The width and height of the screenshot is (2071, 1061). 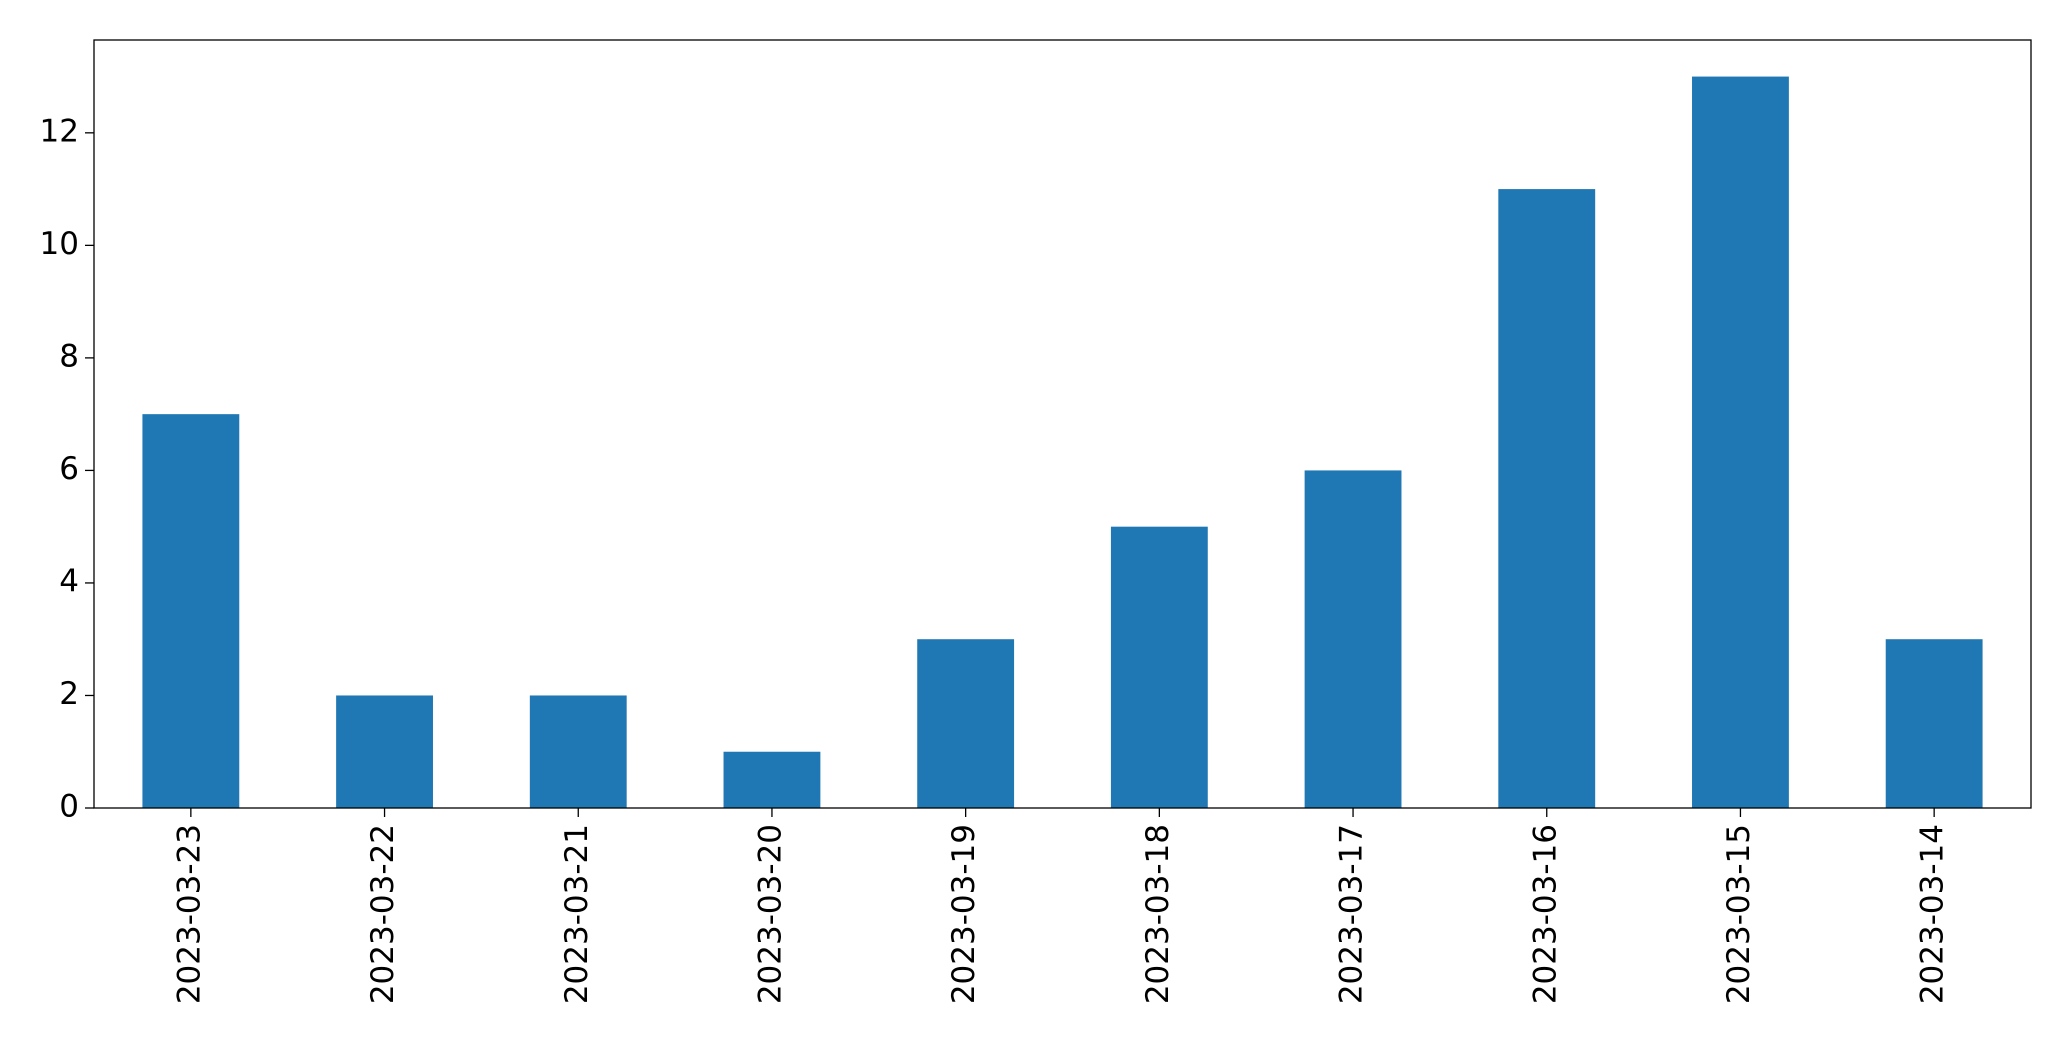 What do you see at coordinates (577, 914) in the screenshot?
I see `x-tick-label: 2023-03-21` at bounding box center [577, 914].